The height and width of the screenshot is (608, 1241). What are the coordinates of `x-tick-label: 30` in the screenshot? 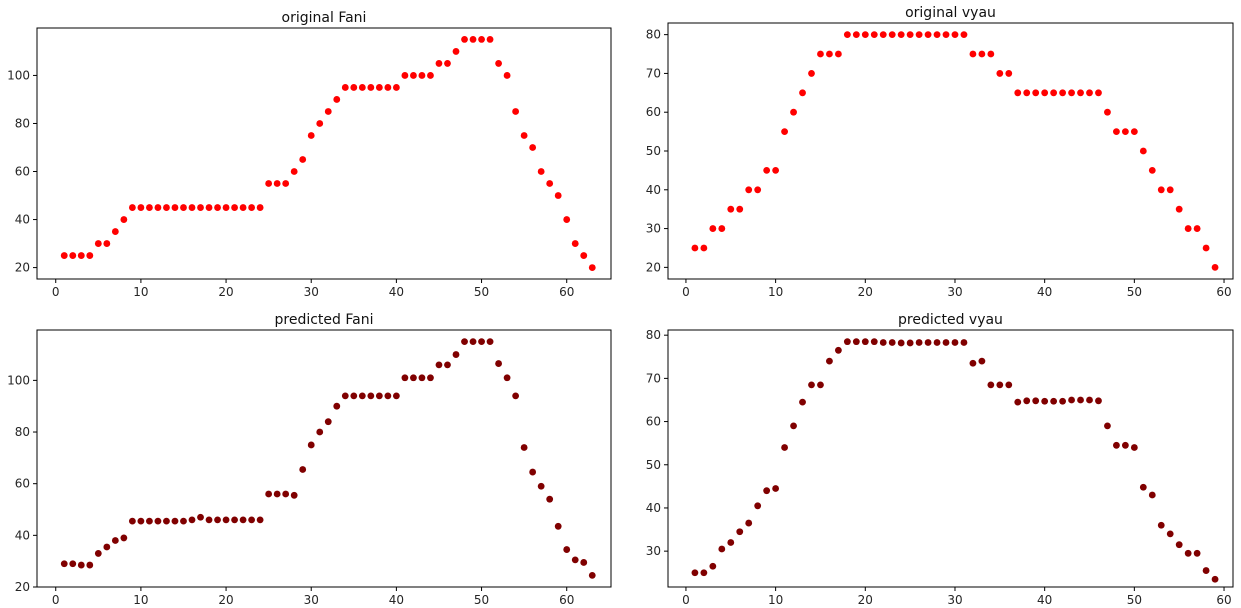 It's located at (311, 600).